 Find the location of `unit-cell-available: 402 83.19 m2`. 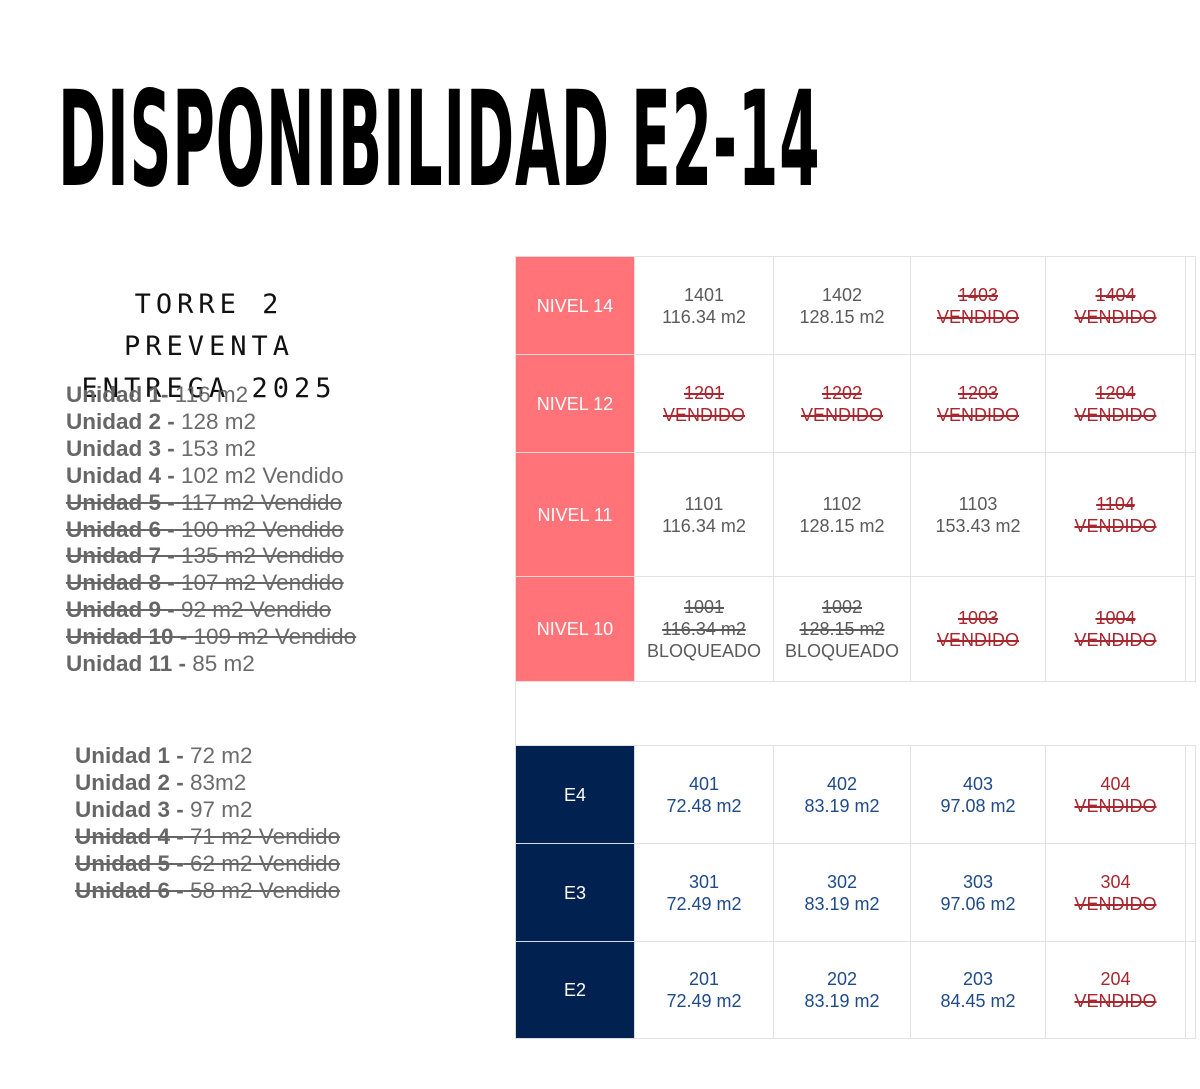

unit-cell-available: 402 83.19 m2 is located at coordinates (842, 794).